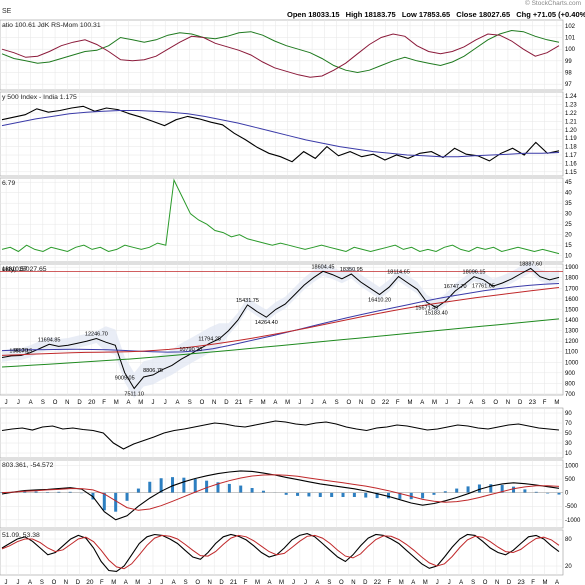  I want to click on series-line-jdk-rs-mom, so click(280, 55).